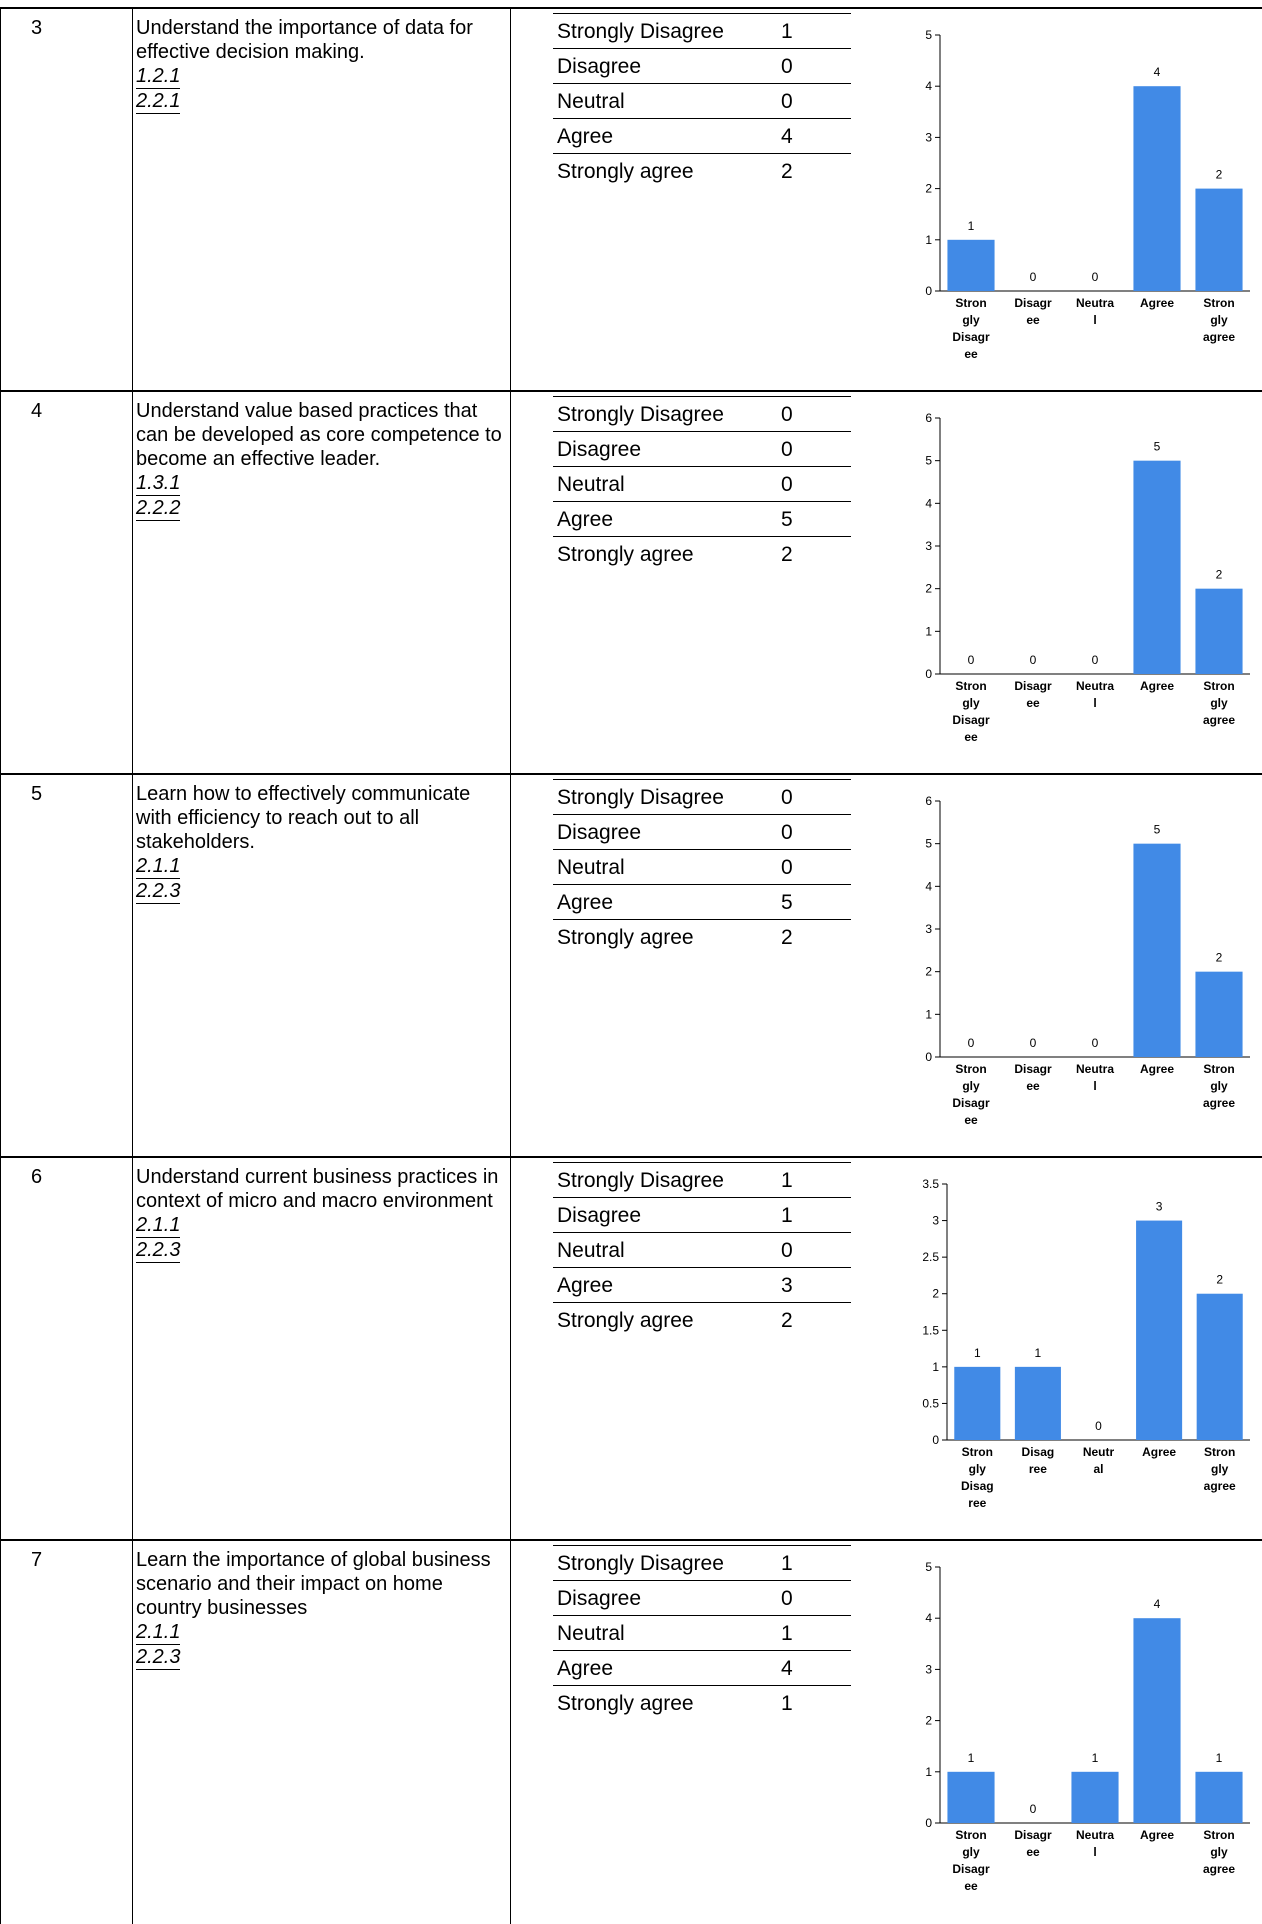 This screenshot has width=1262, height=1924. I want to click on category-label-line: Stron, so click(970, 1069).